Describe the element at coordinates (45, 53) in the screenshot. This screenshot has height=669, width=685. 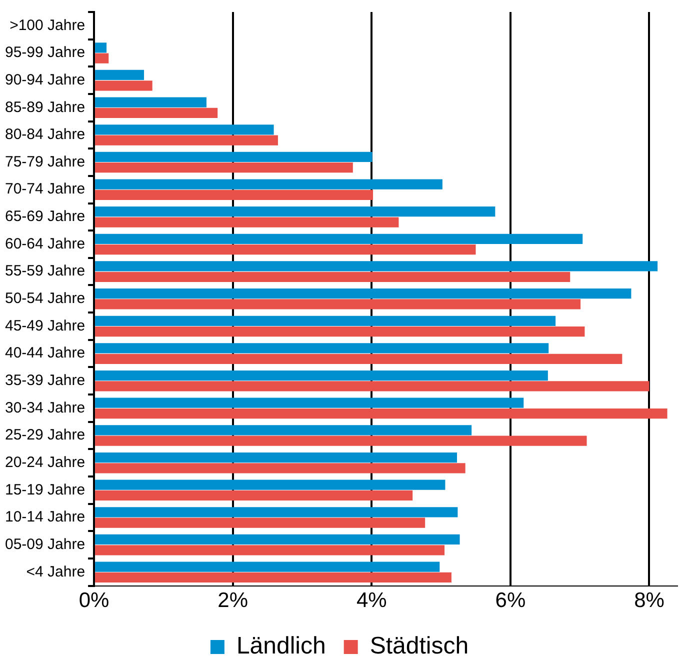
I see `y-tick-label: 95-99 Jahre` at that location.